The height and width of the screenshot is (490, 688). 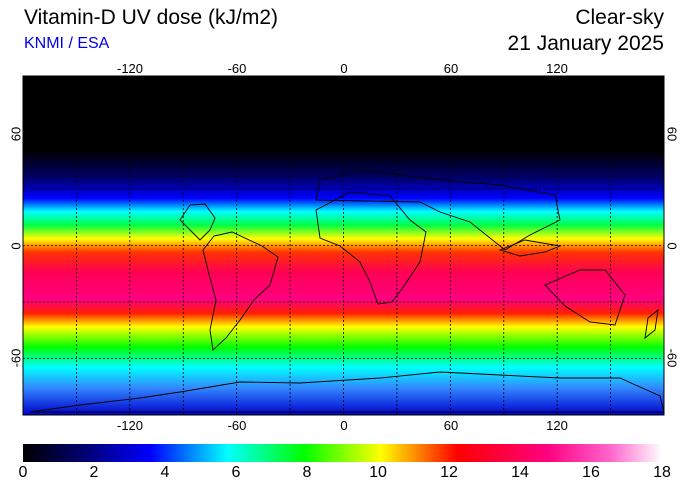 I want to click on credit-label: KNMI / ESA, so click(x=67, y=43).